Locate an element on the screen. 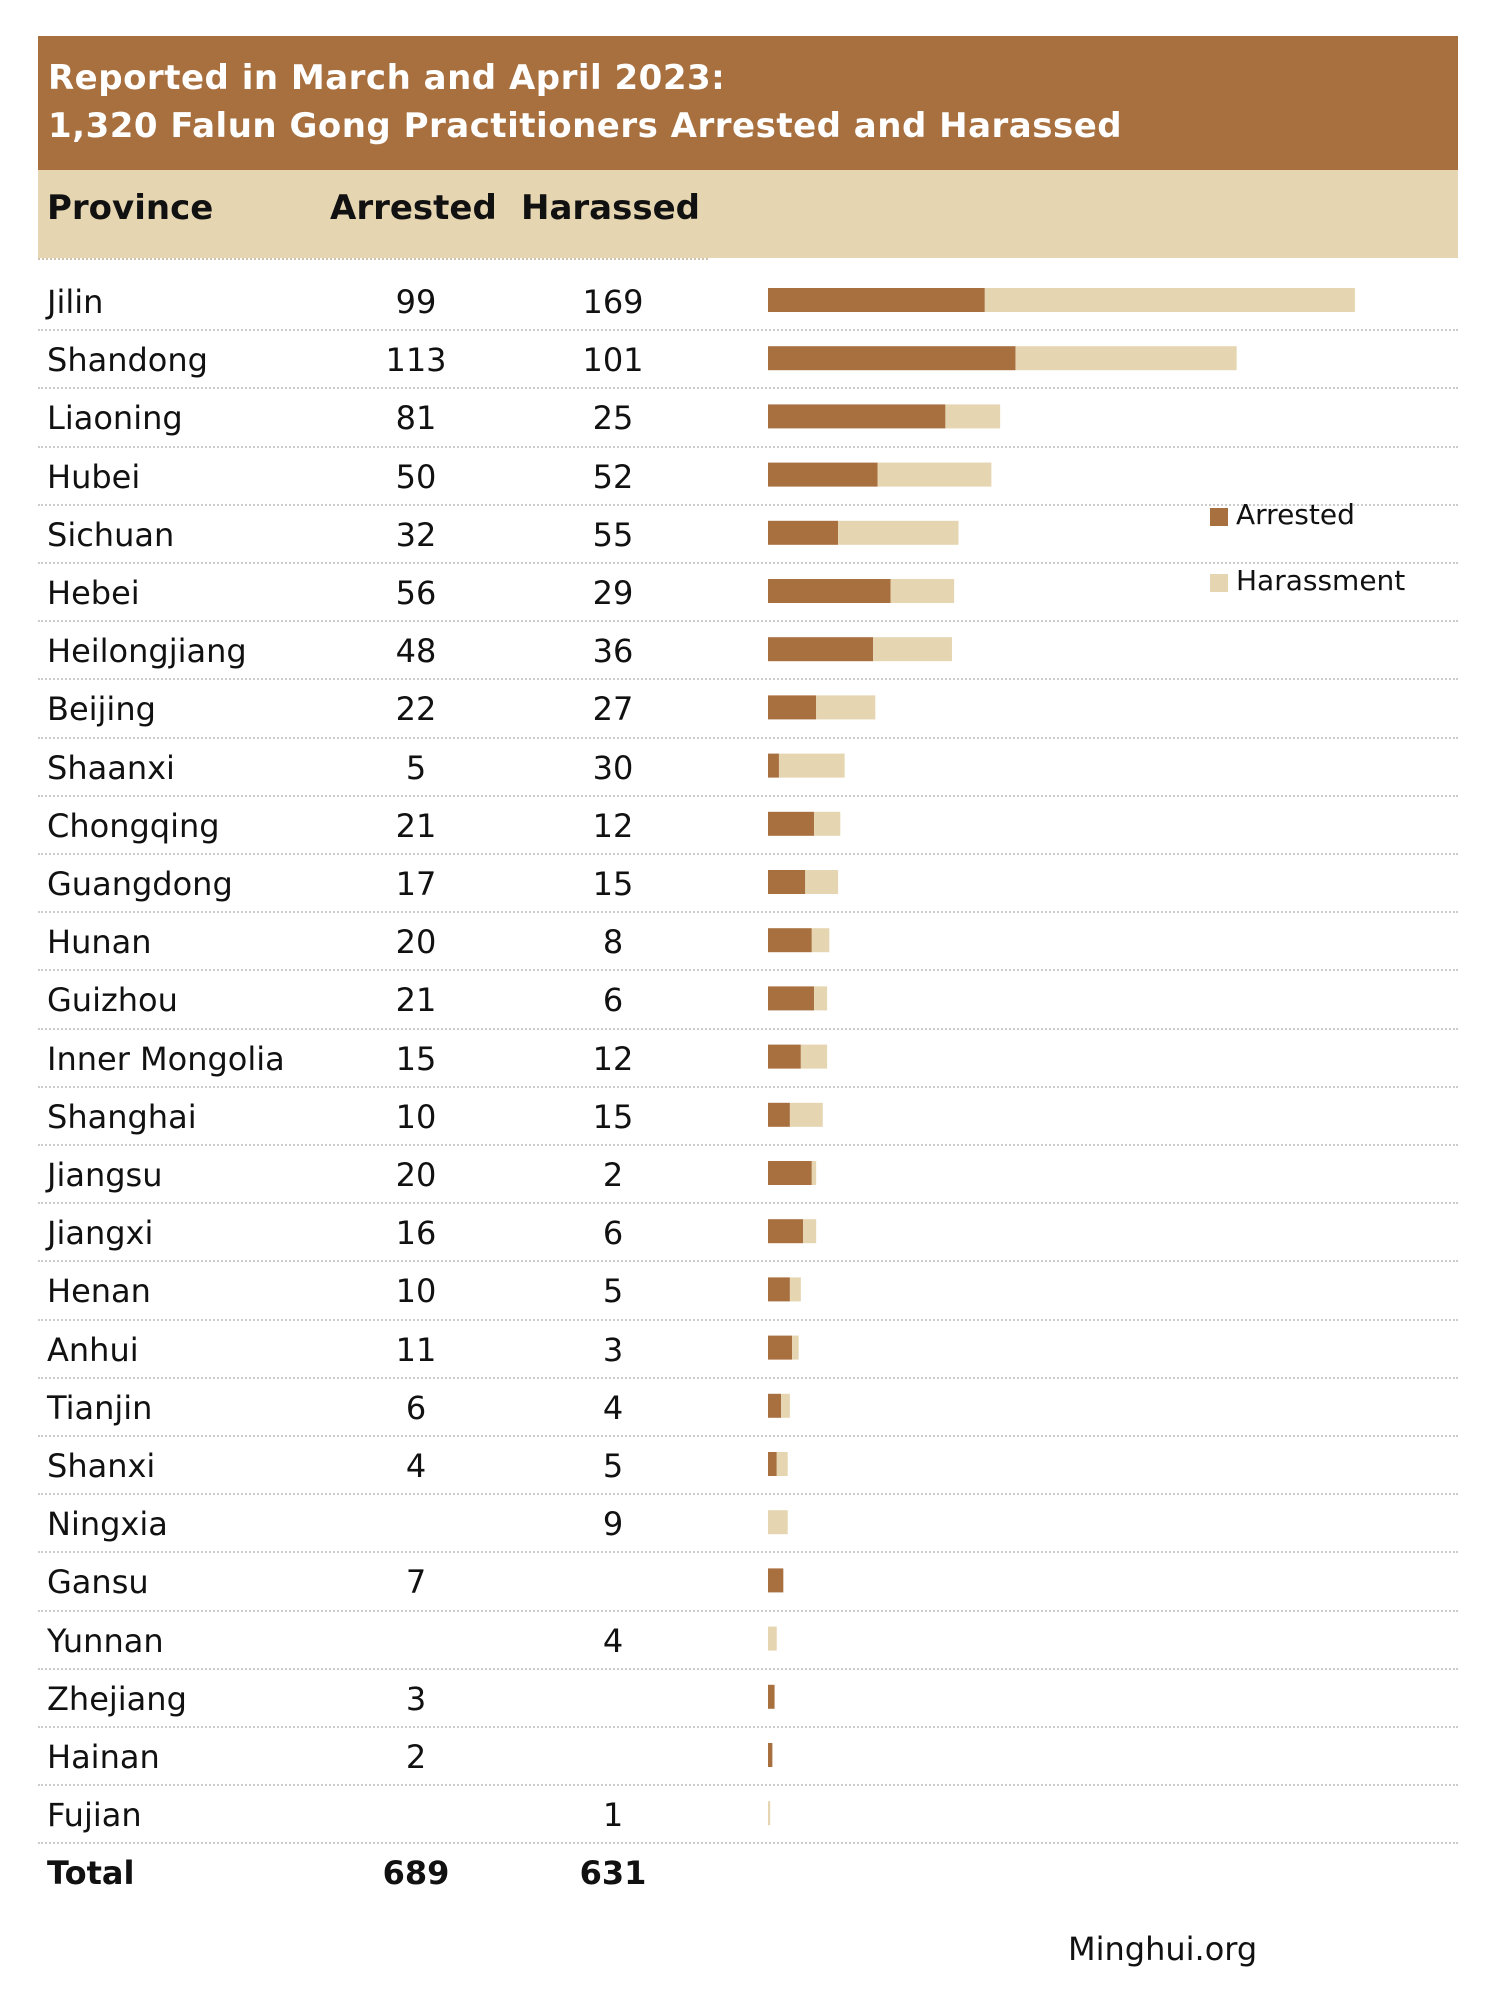 This screenshot has height=2006, width=1494. bar-harassment-guizhou is located at coordinates (820, 998).